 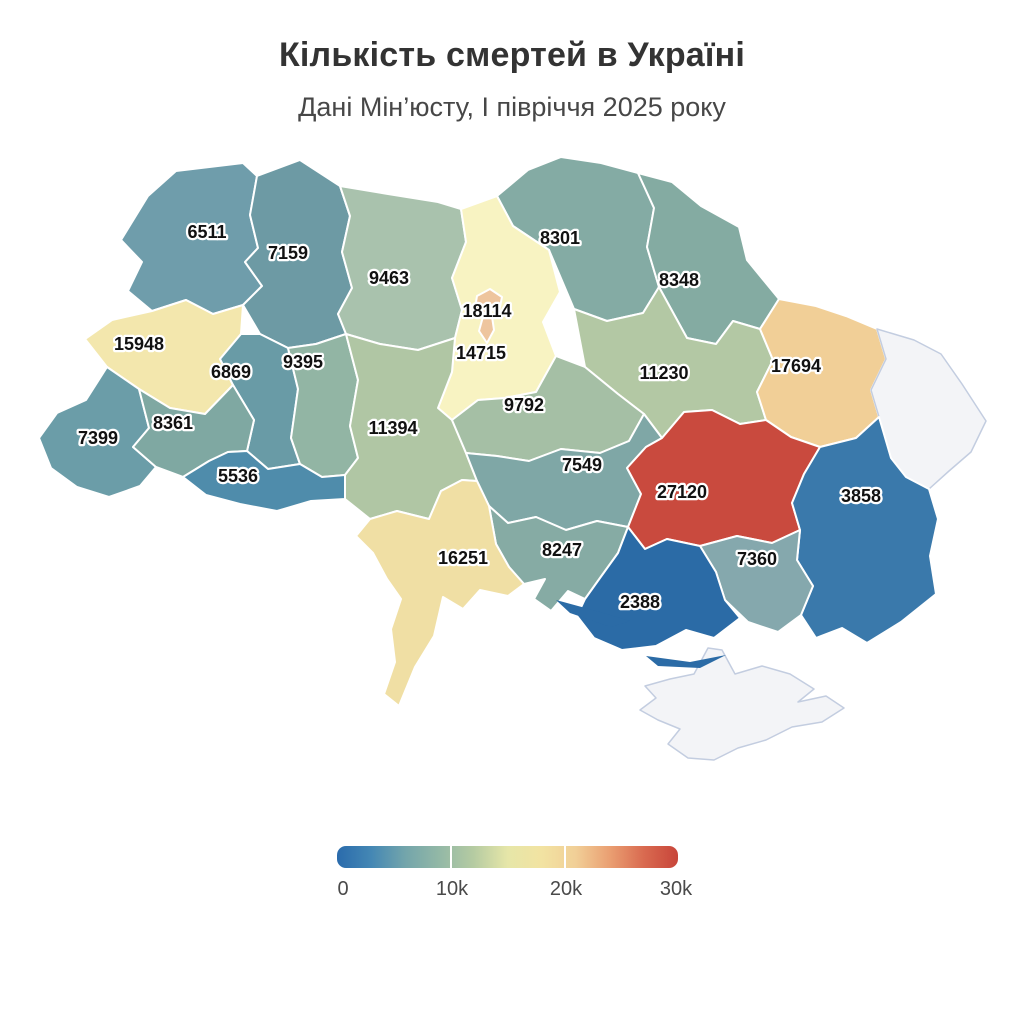 I want to click on region-value-label: 7399, so click(x=98, y=438).